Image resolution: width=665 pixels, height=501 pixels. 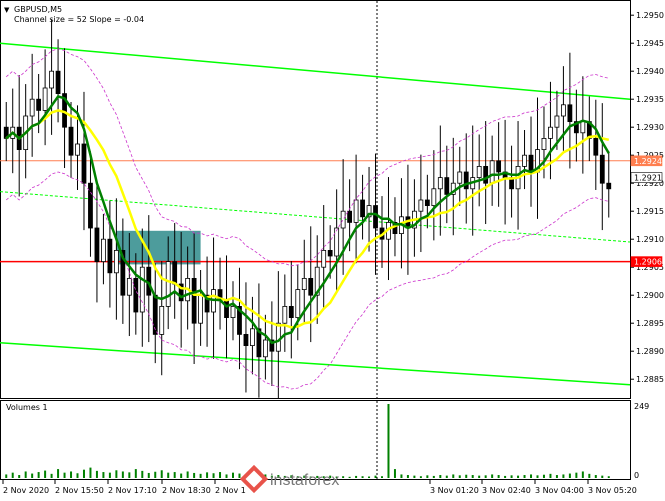 I want to click on price-label: 1.2920, so click(x=650, y=183).